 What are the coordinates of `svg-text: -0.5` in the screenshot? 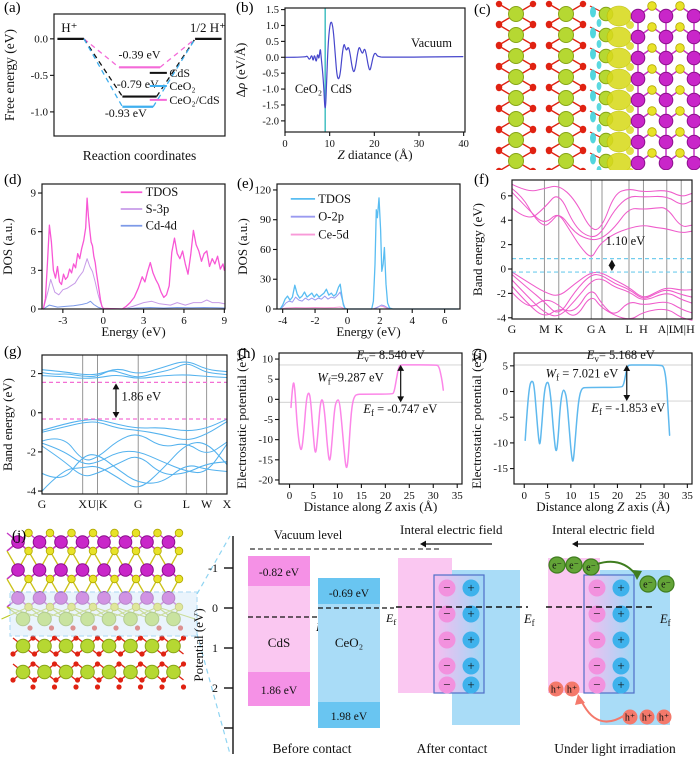 It's located at (270, 74).